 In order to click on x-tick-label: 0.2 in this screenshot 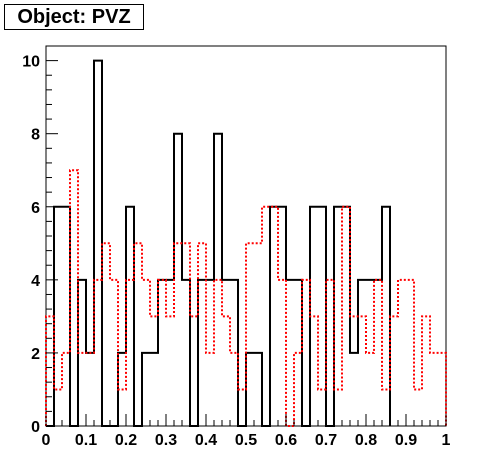, I will do `click(126, 440)`.